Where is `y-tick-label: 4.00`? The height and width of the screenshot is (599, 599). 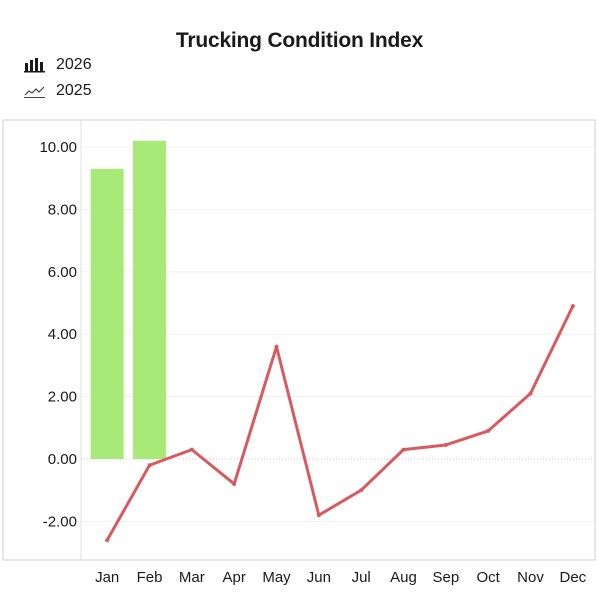 y-tick-label: 4.00 is located at coordinates (62, 334).